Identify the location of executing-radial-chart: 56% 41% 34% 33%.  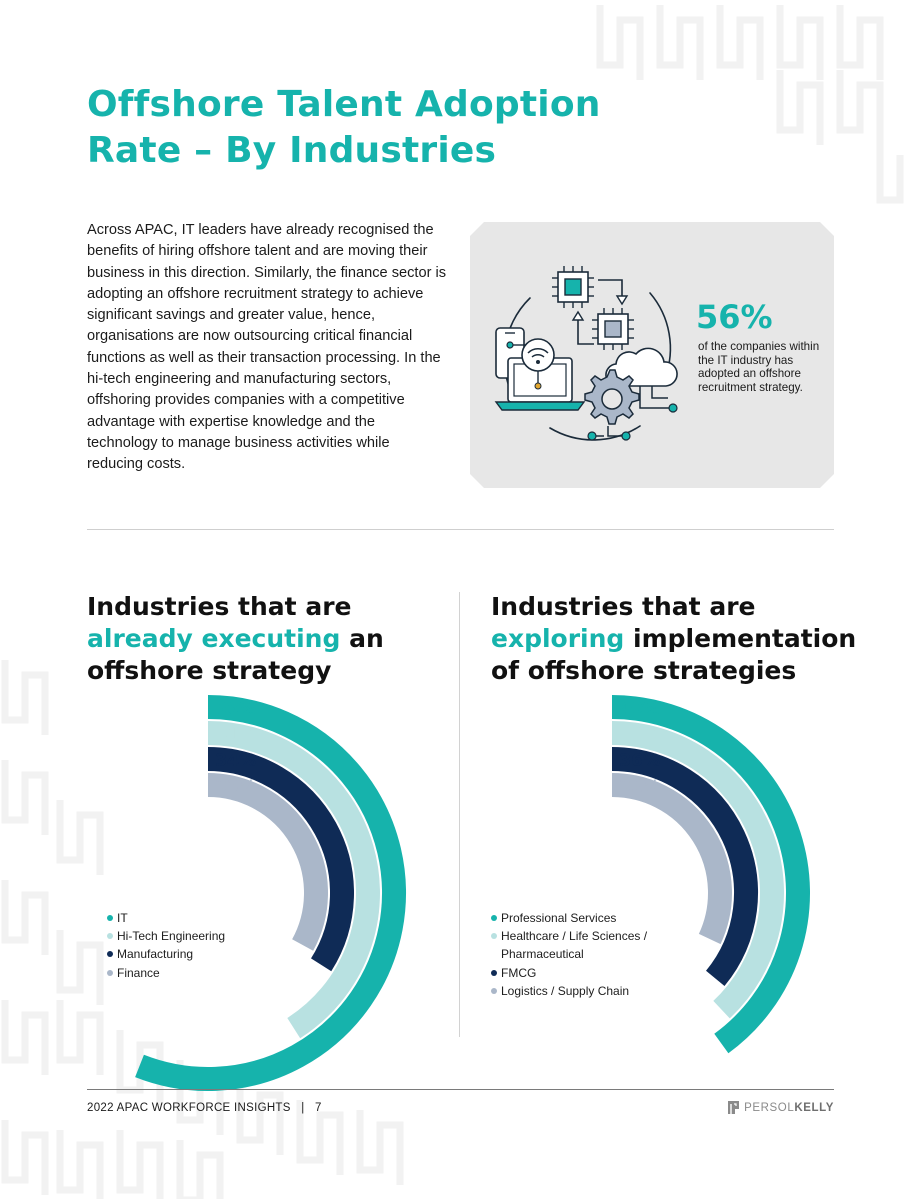
(307, 893).